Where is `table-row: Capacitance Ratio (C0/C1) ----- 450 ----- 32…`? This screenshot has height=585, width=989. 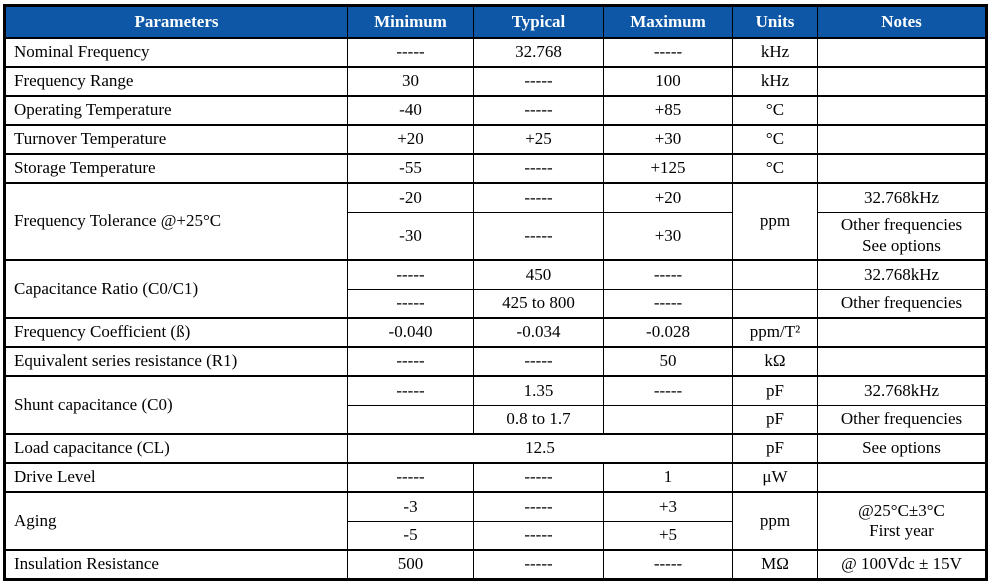 table-row: Capacitance Ratio (C0/C1) ----- 450 ----- 32… is located at coordinates (495, 289).